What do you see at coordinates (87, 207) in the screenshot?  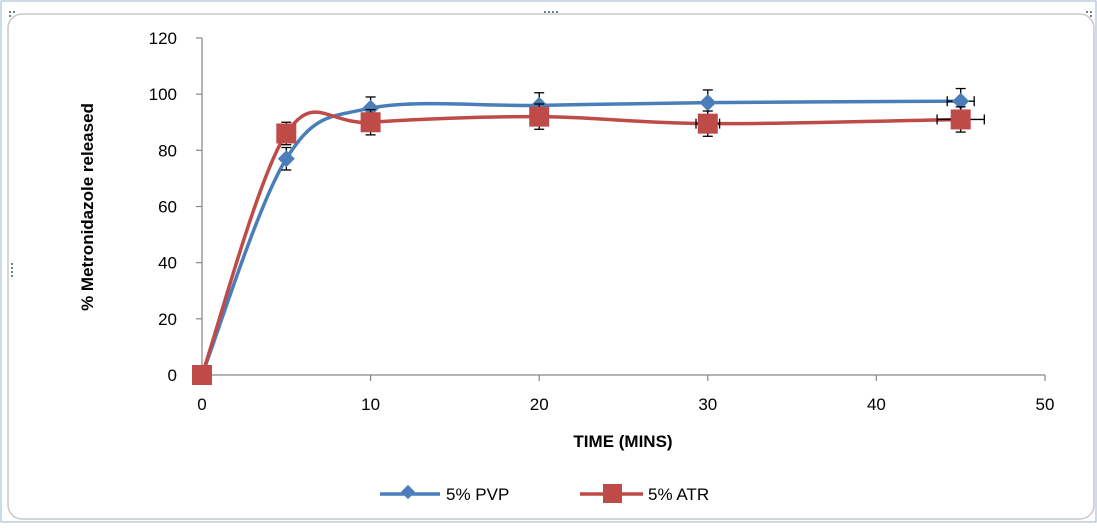 I see `y-axis-title: % Metronidazole released` at bounding box center [87, 207].